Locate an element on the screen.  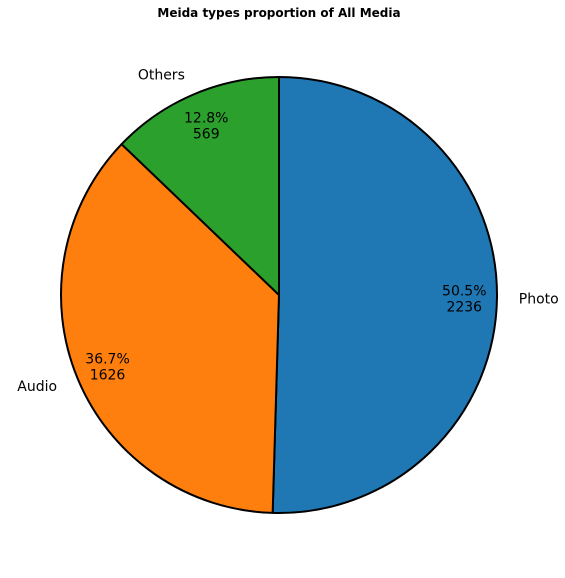
chart-title: Meida types proportion of All Media is located at coordinates (278, 13).